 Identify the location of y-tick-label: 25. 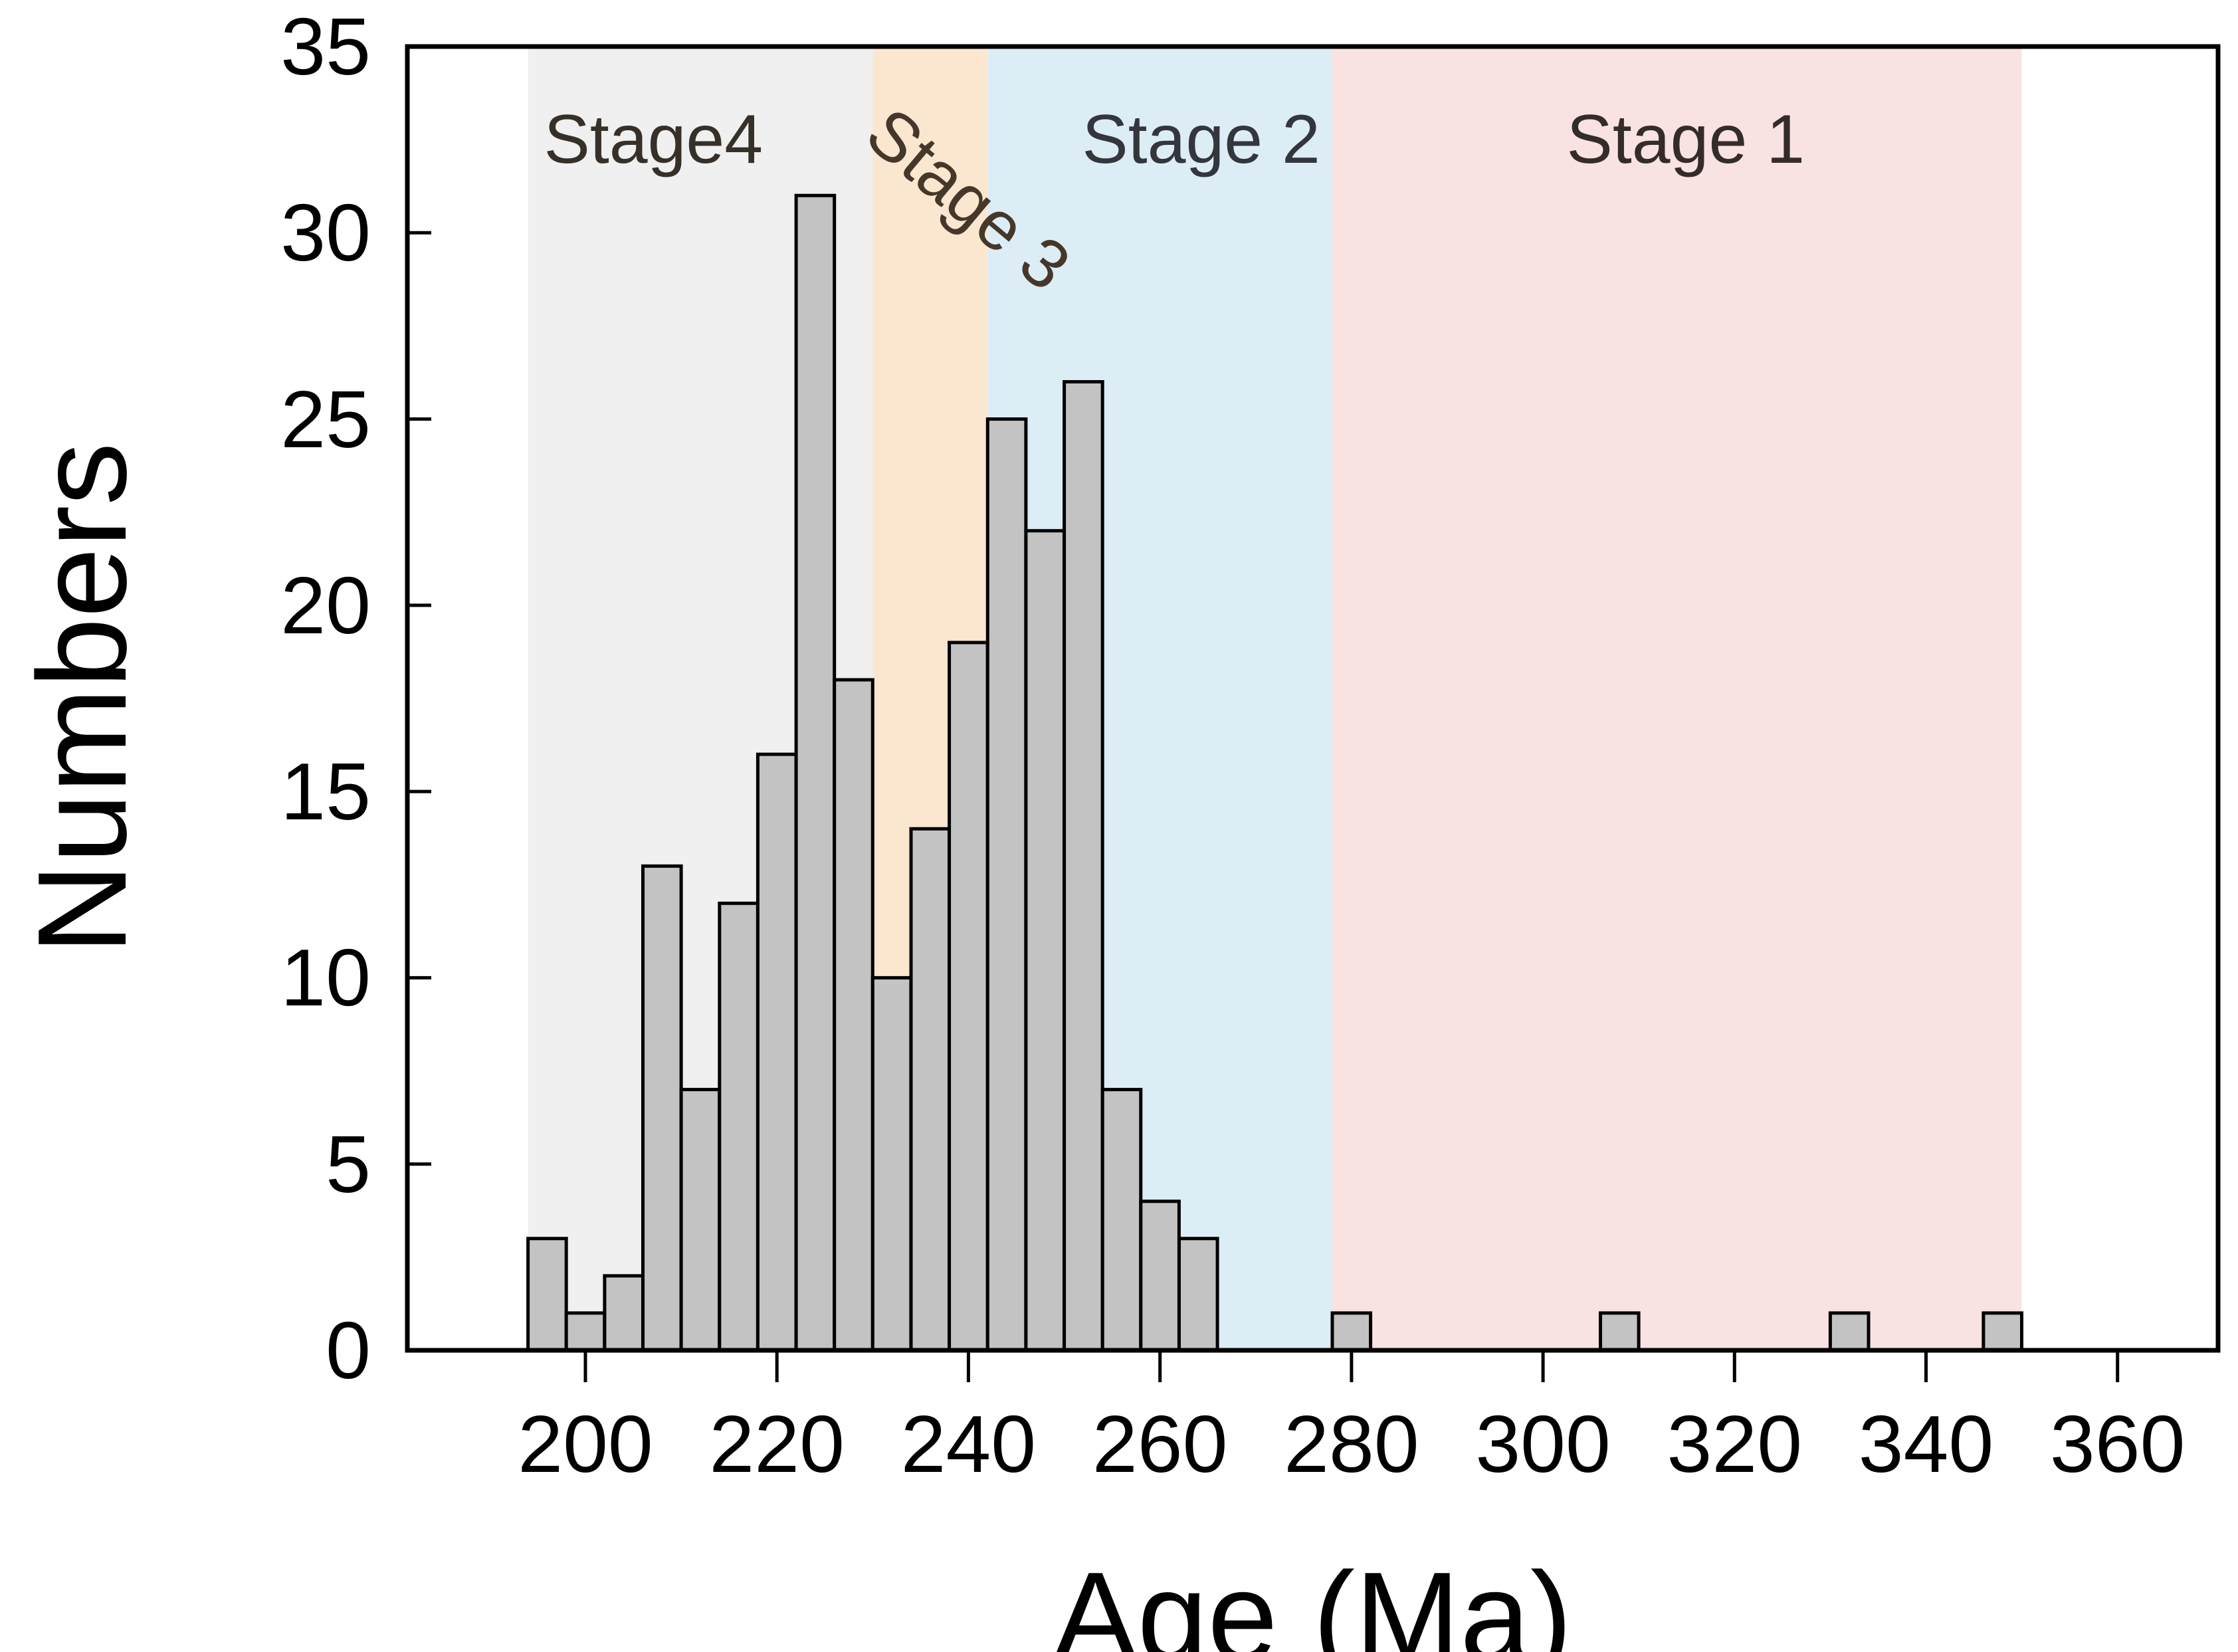
(325, 419).